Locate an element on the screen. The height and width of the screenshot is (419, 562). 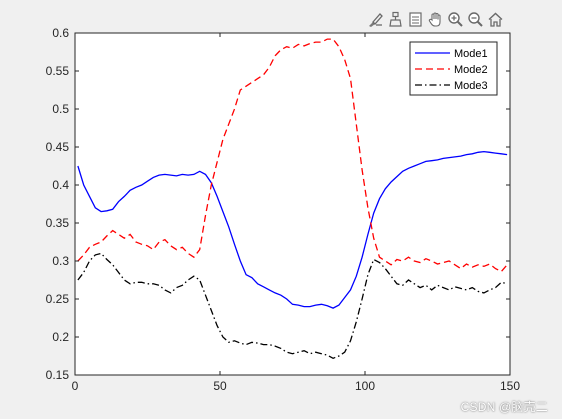
legend-label-mode1: Mode1 is located at coordinates (471, 54).